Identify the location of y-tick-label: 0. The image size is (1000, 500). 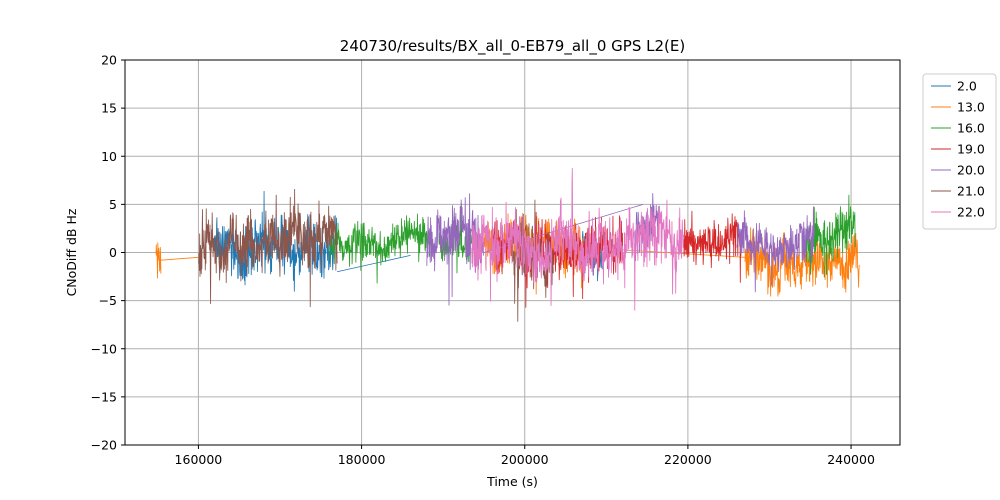
(113, 252).